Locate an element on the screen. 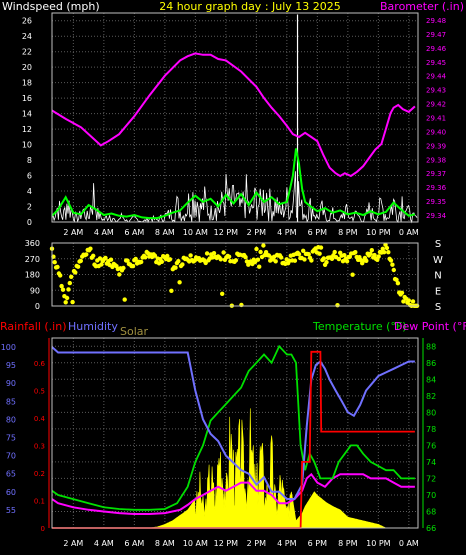 Image resolution: width=466 pixels, height=555 pixels. x-tick-label: 8 AM is located at coordinates (165, 543).